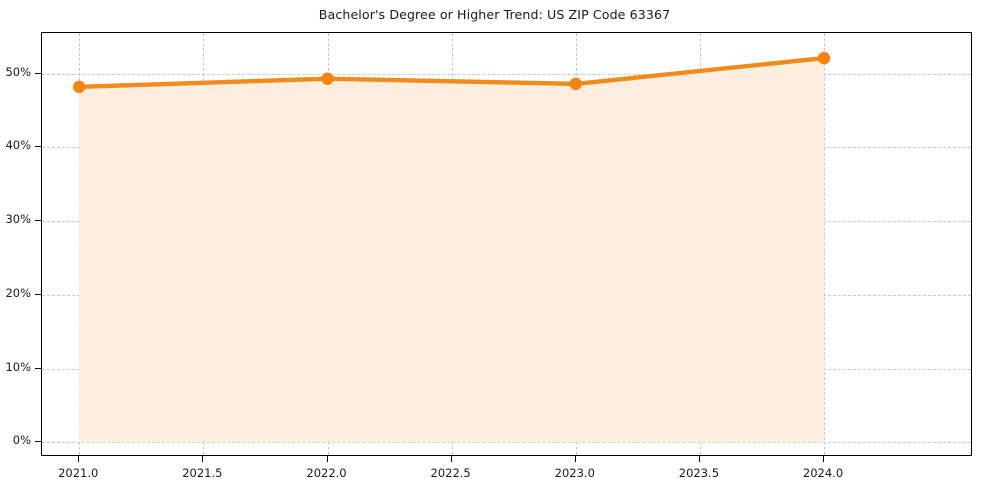 This screenshot has width=989, height=490. I want to click on y-tick-label-3: 30%, so click(18, 219).